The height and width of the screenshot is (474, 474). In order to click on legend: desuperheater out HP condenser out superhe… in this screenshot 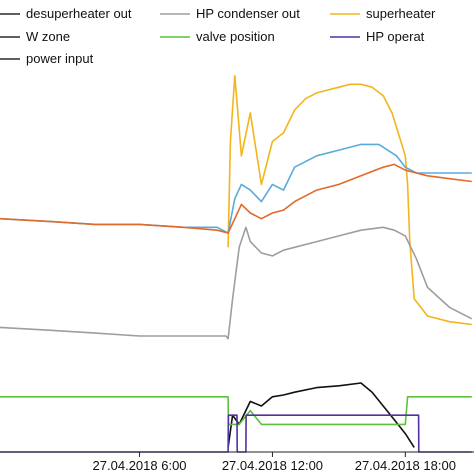, I will do `click(218, 36)`.